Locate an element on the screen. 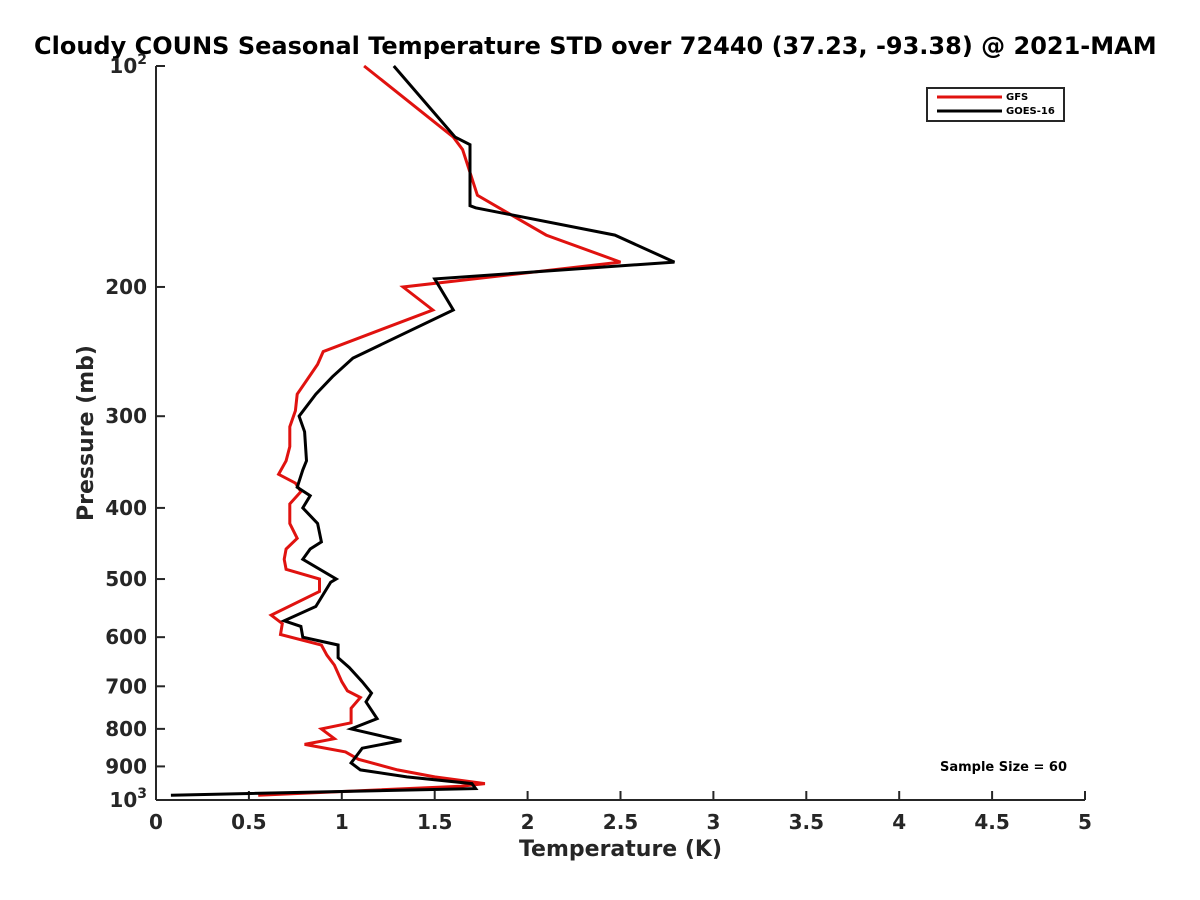 This screenshot has width=1200, height=900. legend-label: GOES-16 is located at coordinates (1030, 111).